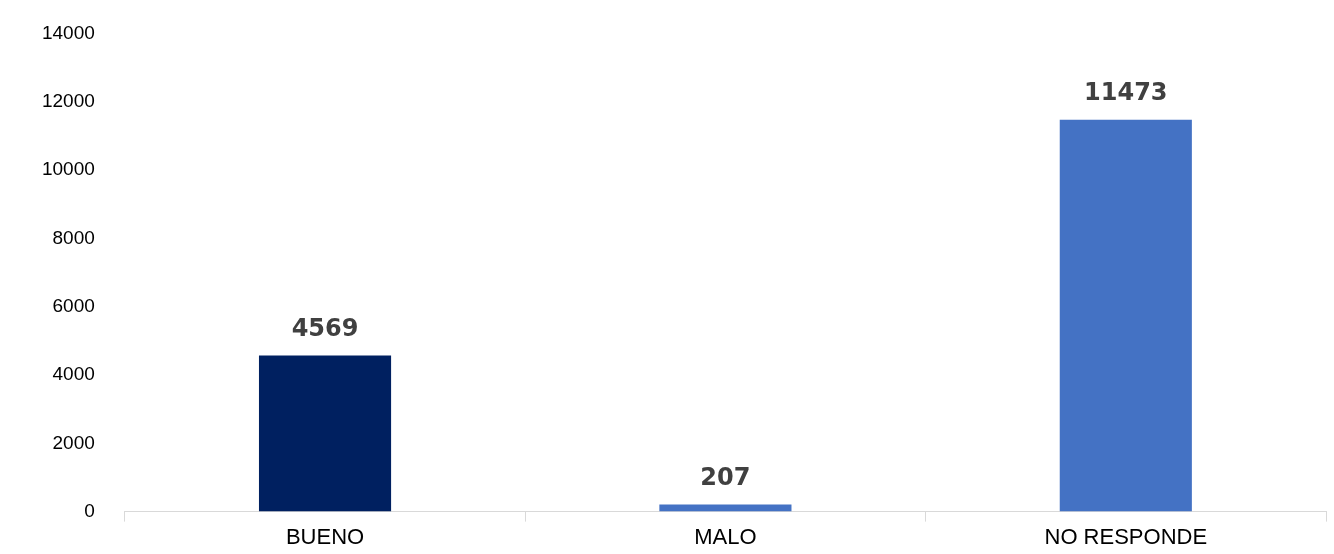 The height and width of the screenshot is (554, 1334). What do you see at coordinates (1126, 91) in the screenshot?
I see `data-label: 11473` at bounding box center [1126, 91].